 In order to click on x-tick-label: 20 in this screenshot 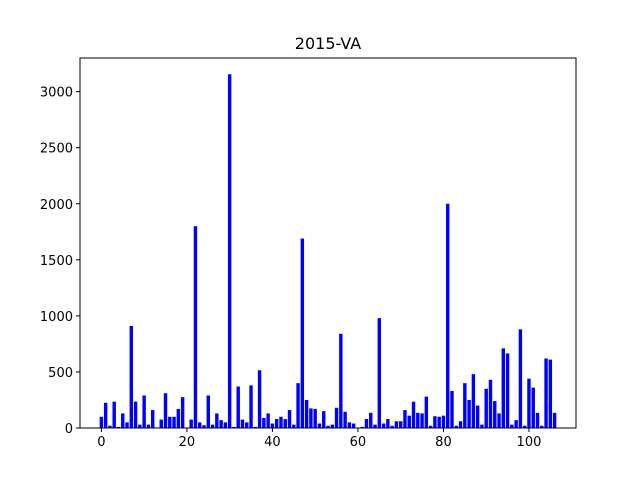, I will do `click(187, 442)`.